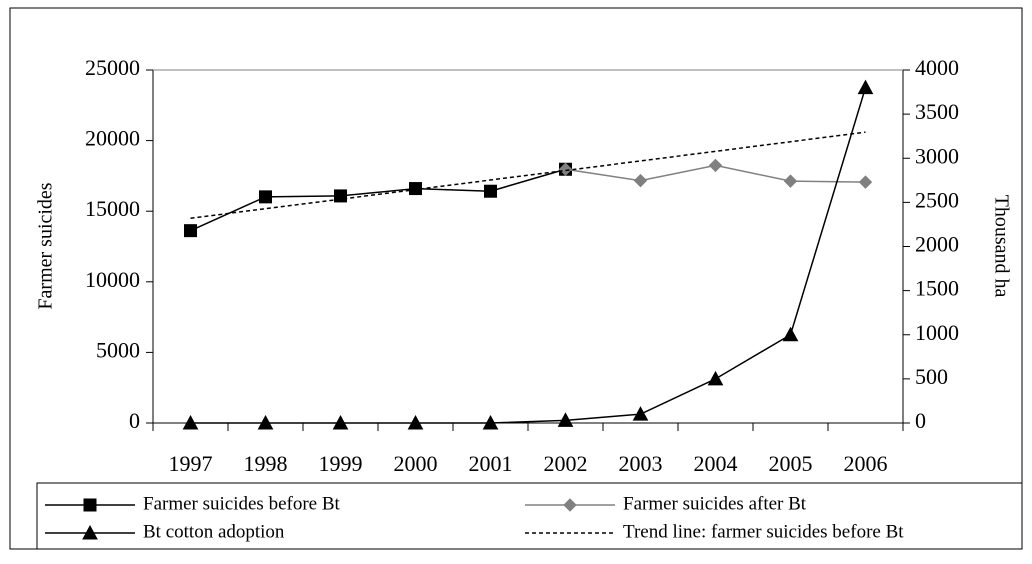 The image size is (1032, 564). Describe the element at coordinates (112, 279) in the screenshot. I see `y-tick-label: 10000` at that location.